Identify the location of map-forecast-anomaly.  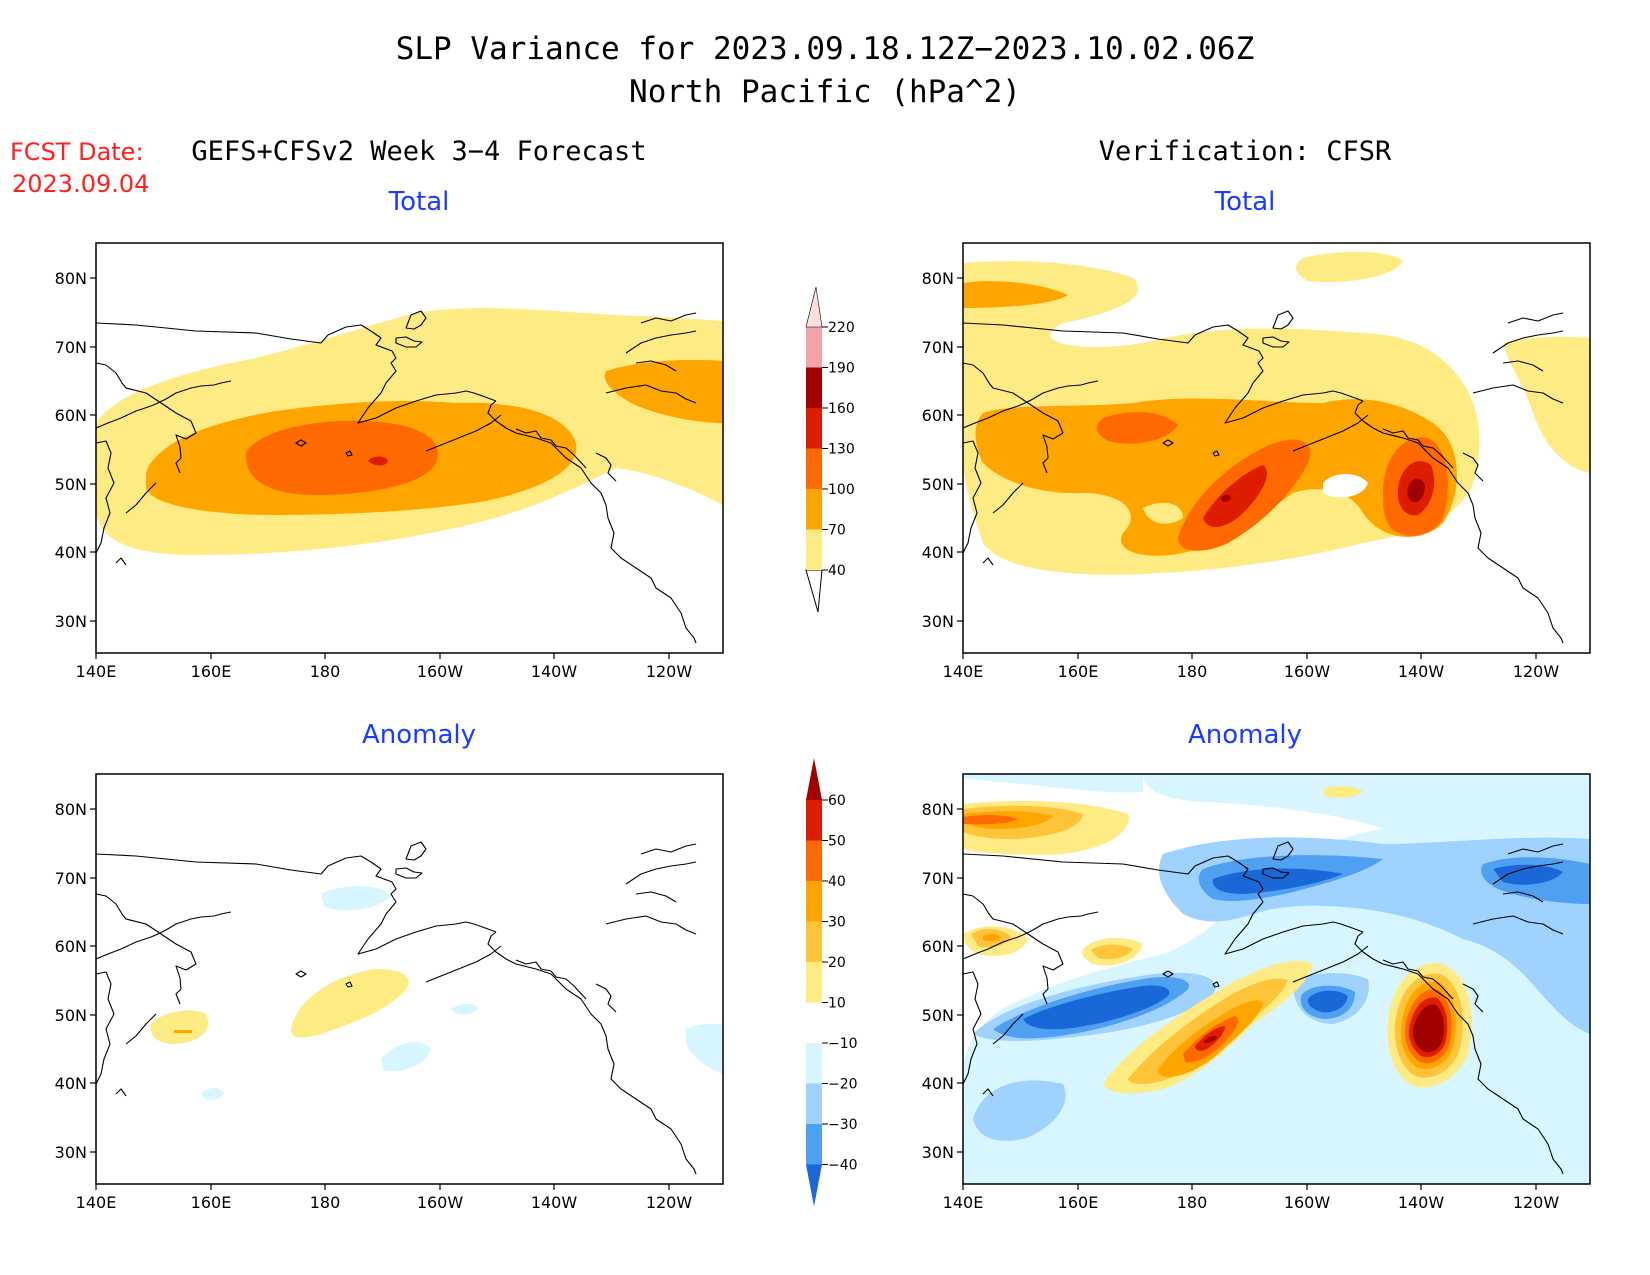
(409, 979).